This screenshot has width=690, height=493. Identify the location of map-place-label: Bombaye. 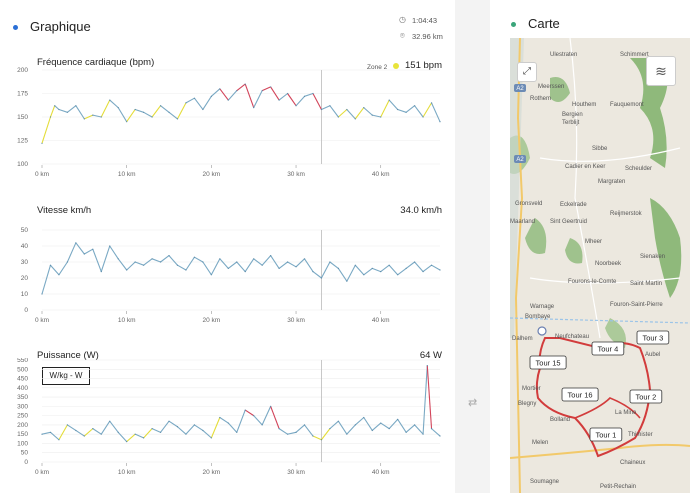
(538, 317).